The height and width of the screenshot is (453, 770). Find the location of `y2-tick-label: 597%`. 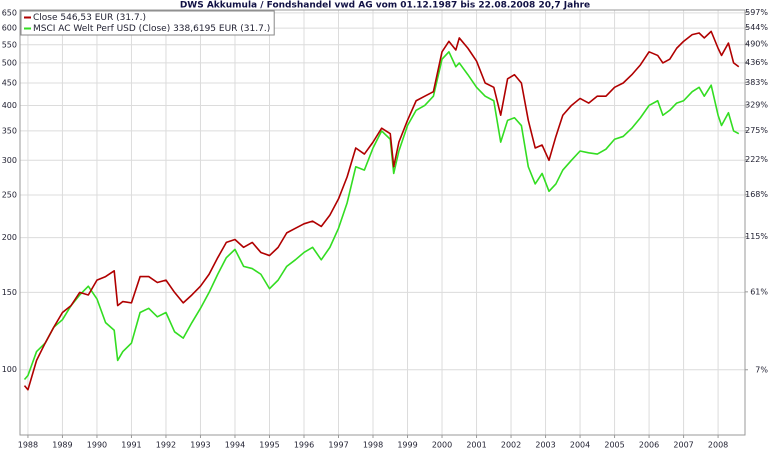

y2-tick-label: 597% is located at coordinates (756, 12).